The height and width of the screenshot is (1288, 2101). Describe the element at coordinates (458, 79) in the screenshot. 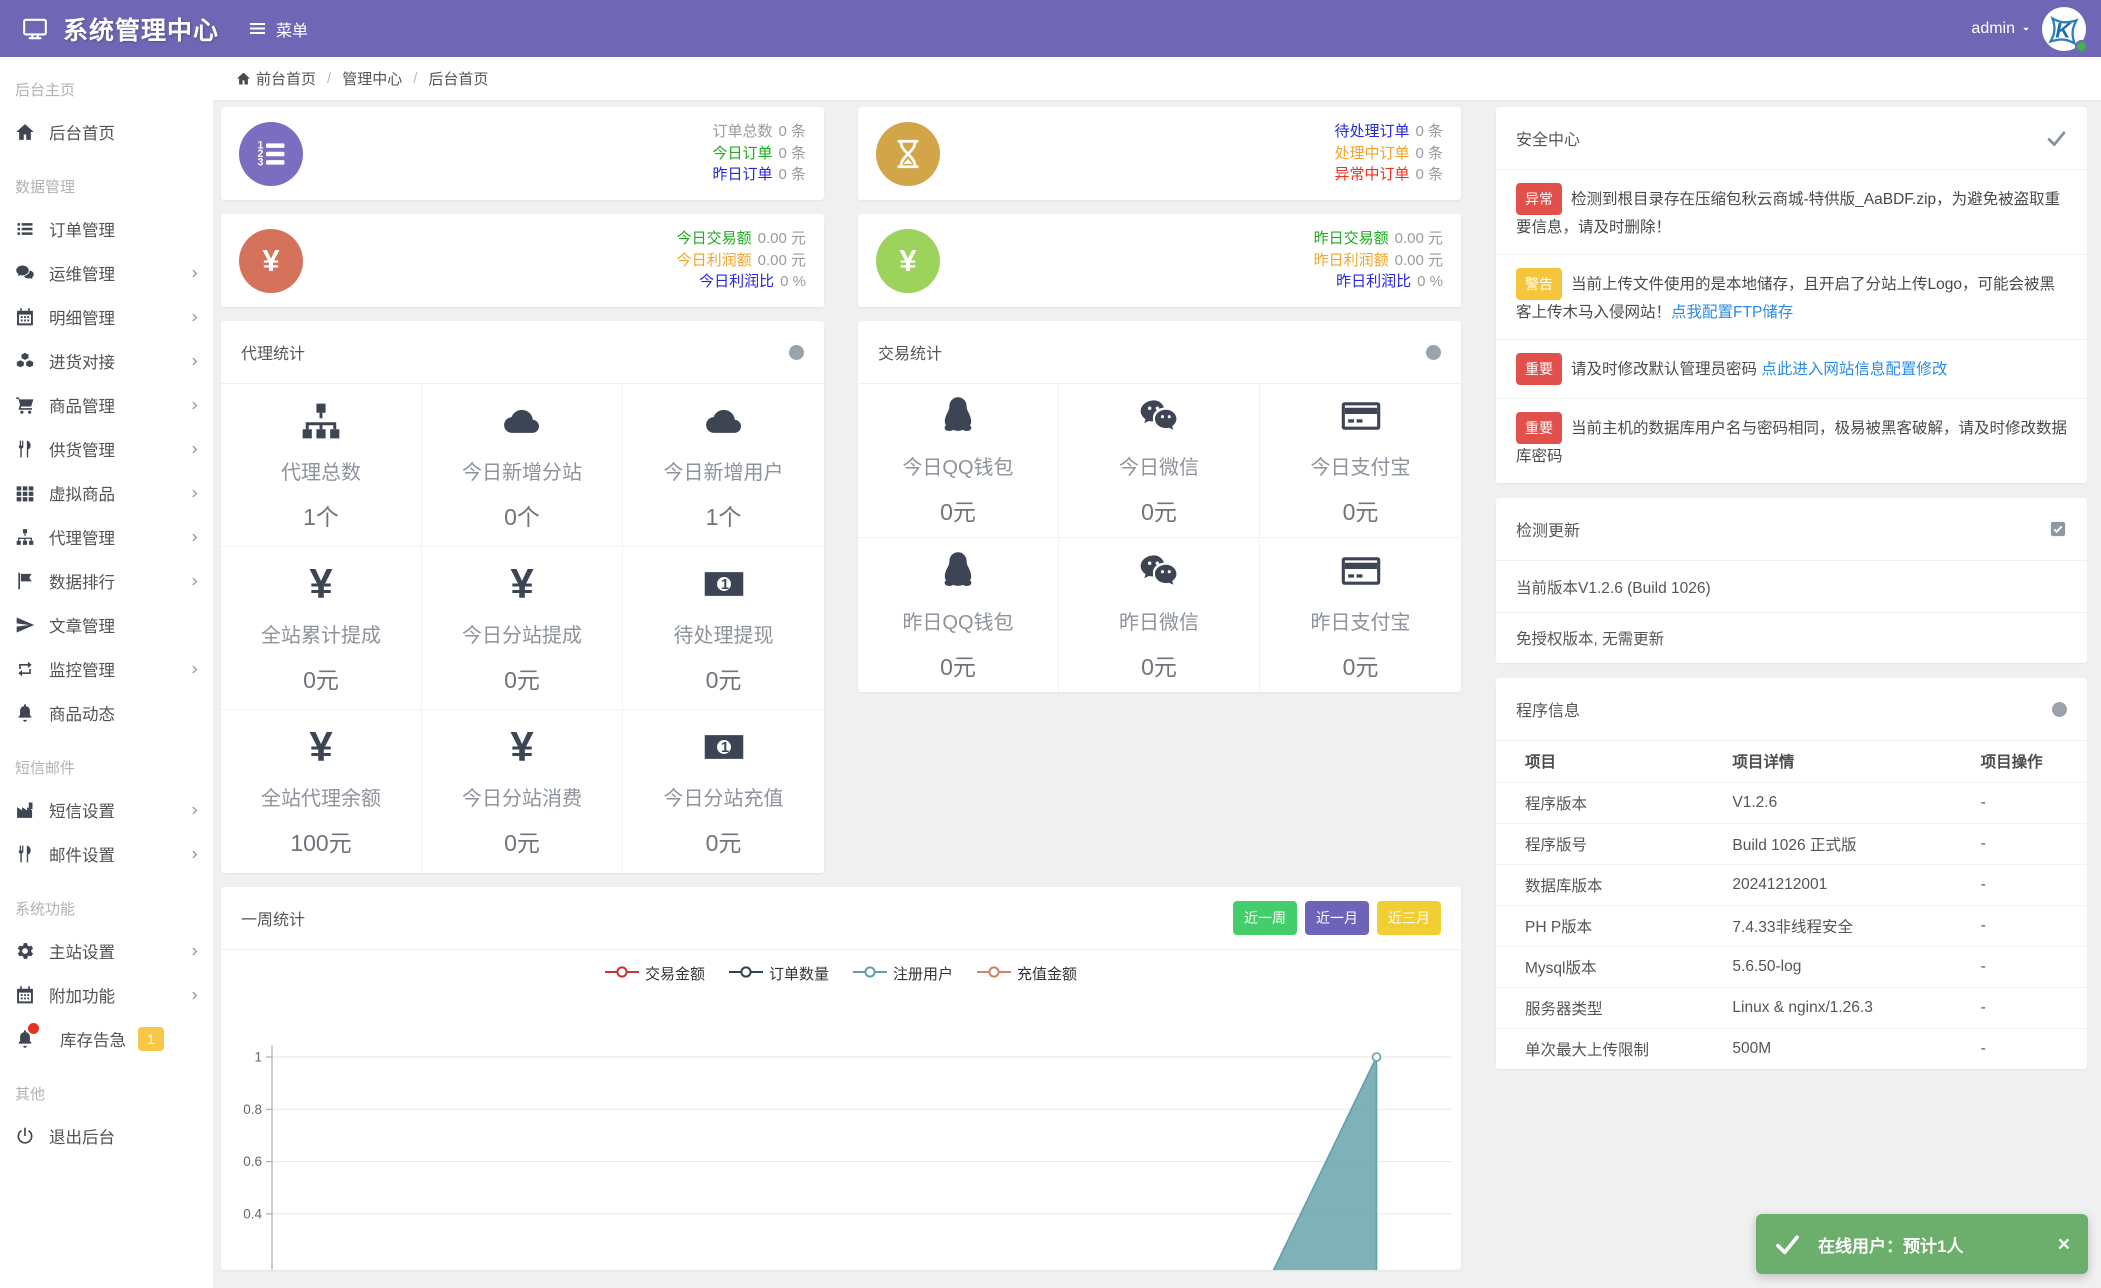

I see `breadcrumb-item: 后台首页` at that location.